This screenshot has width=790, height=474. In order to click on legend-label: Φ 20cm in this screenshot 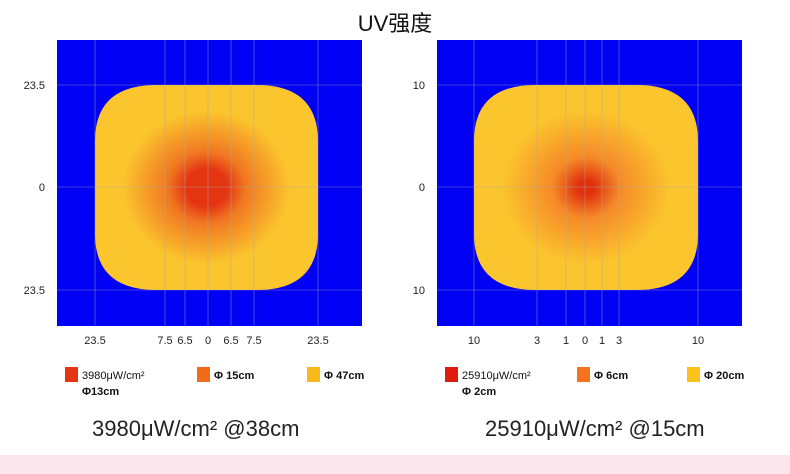, I will do `click(724, 376)`.